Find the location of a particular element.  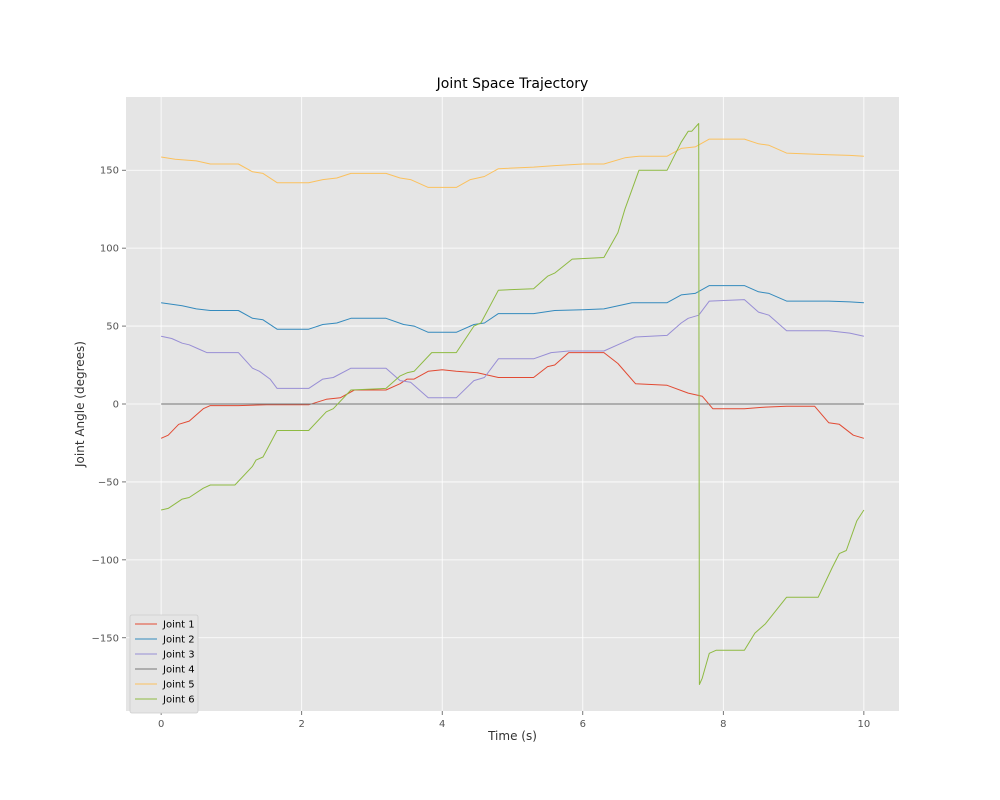

y-axis-label: Joint Angle (degrees) is located at coordinates (80, 404).